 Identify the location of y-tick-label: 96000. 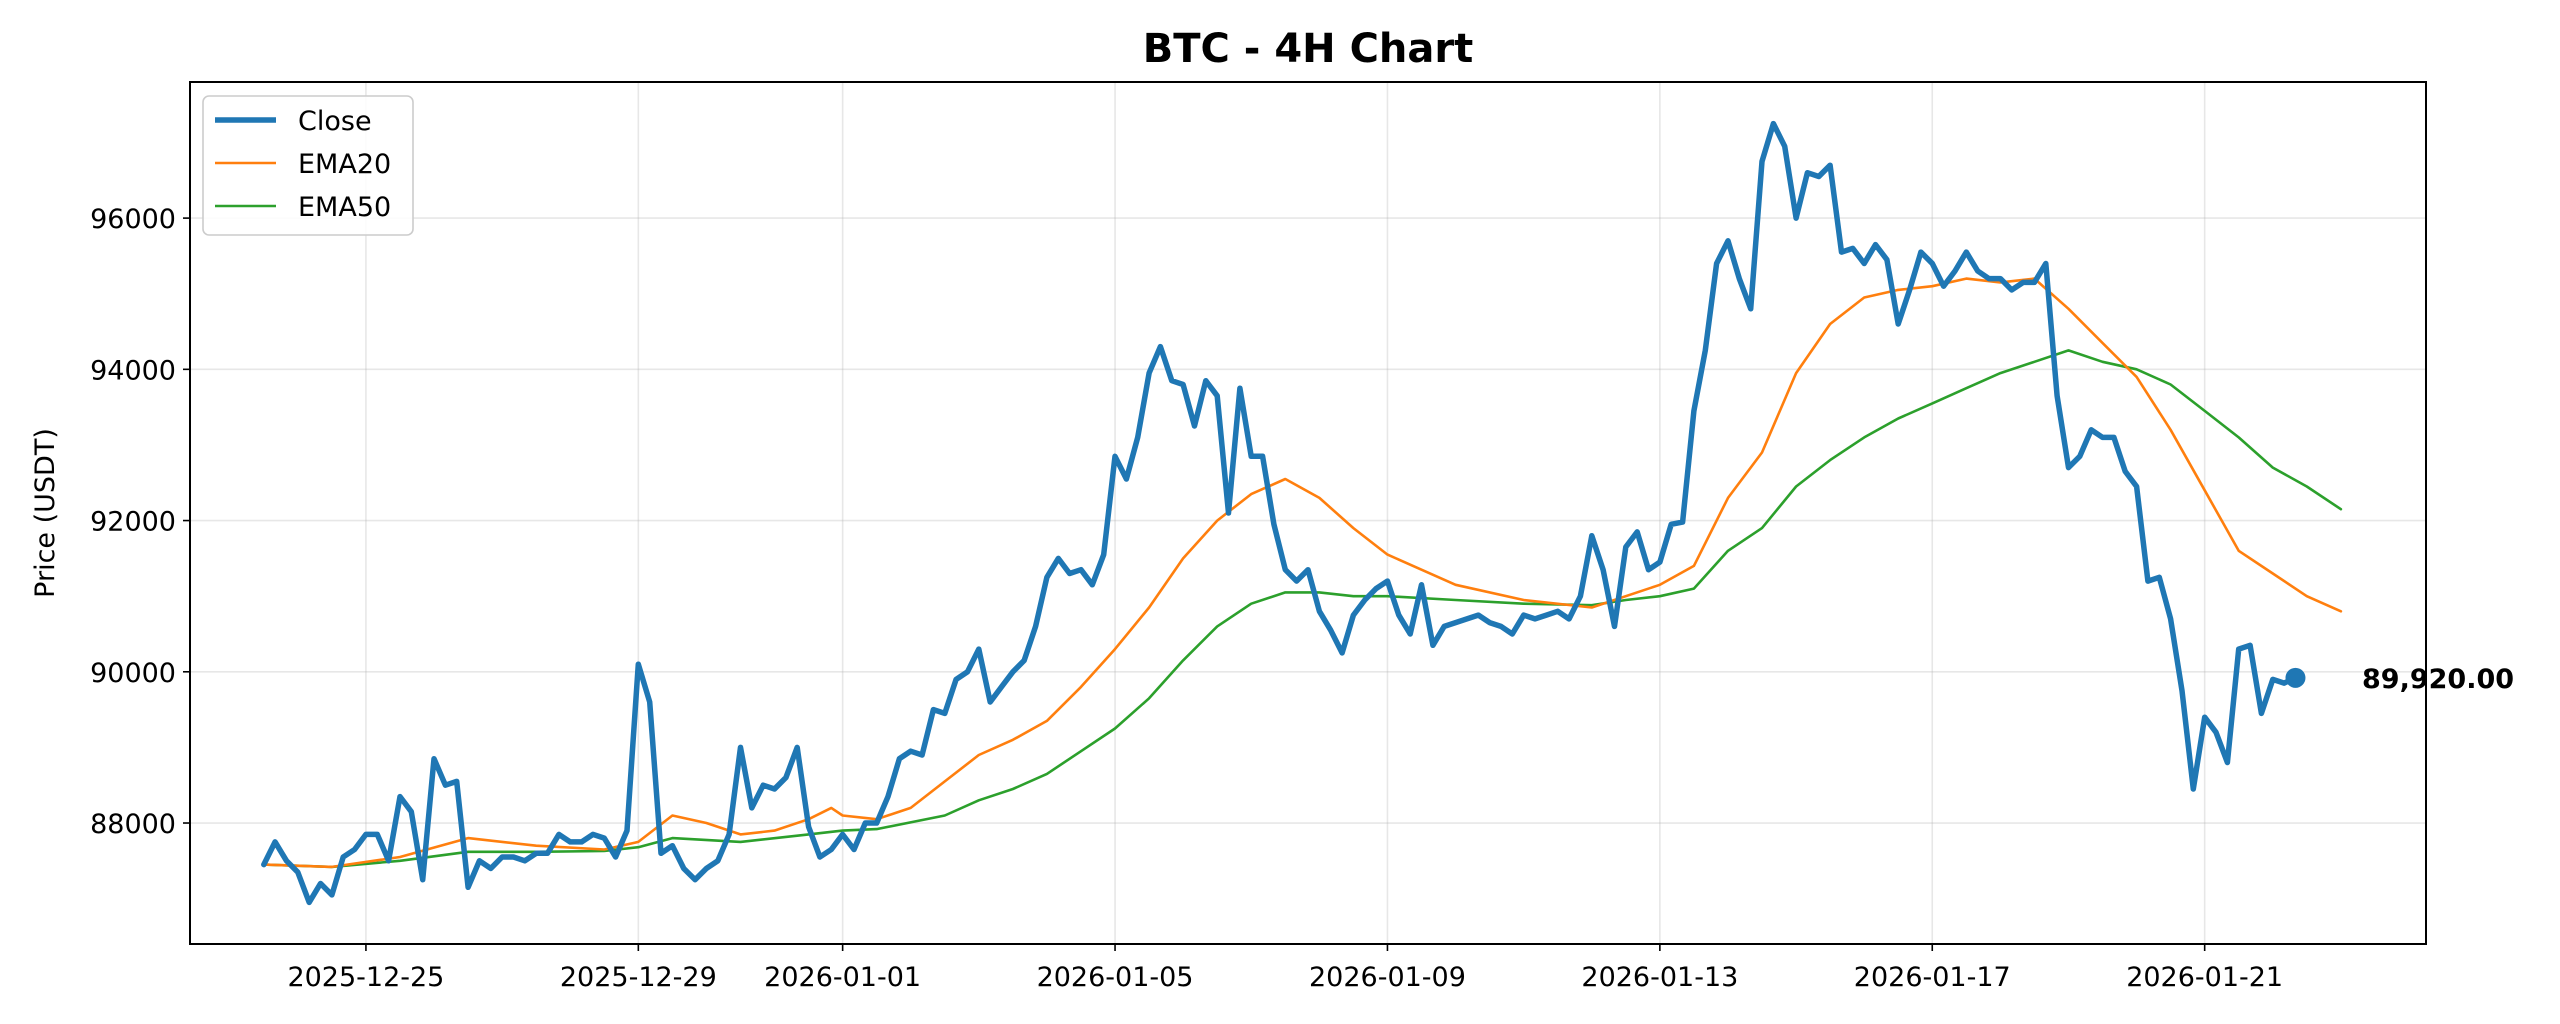
(133, 219).